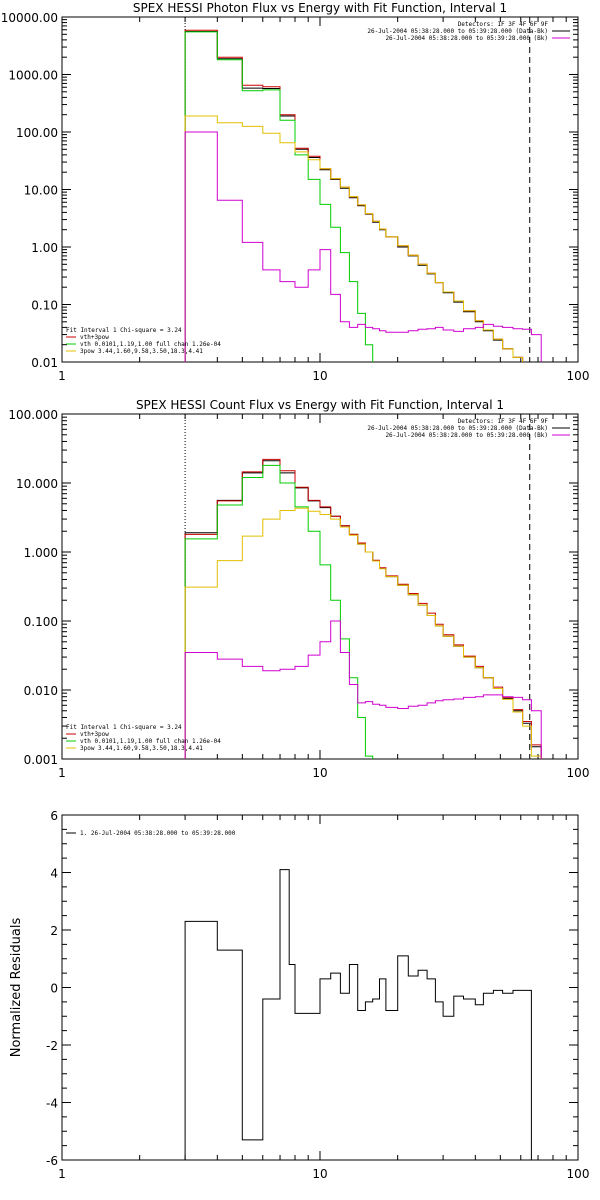 This screenshot has height=1200, width=600. Describe the element at coordinates (52, 1161) in the screenshot. I see `y-tick-label: -6` at that location.